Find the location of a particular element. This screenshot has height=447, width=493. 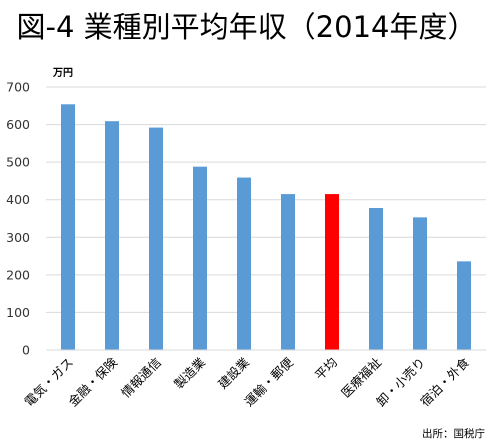

y-tick-label: 700 is located at coordinates (18, 87).